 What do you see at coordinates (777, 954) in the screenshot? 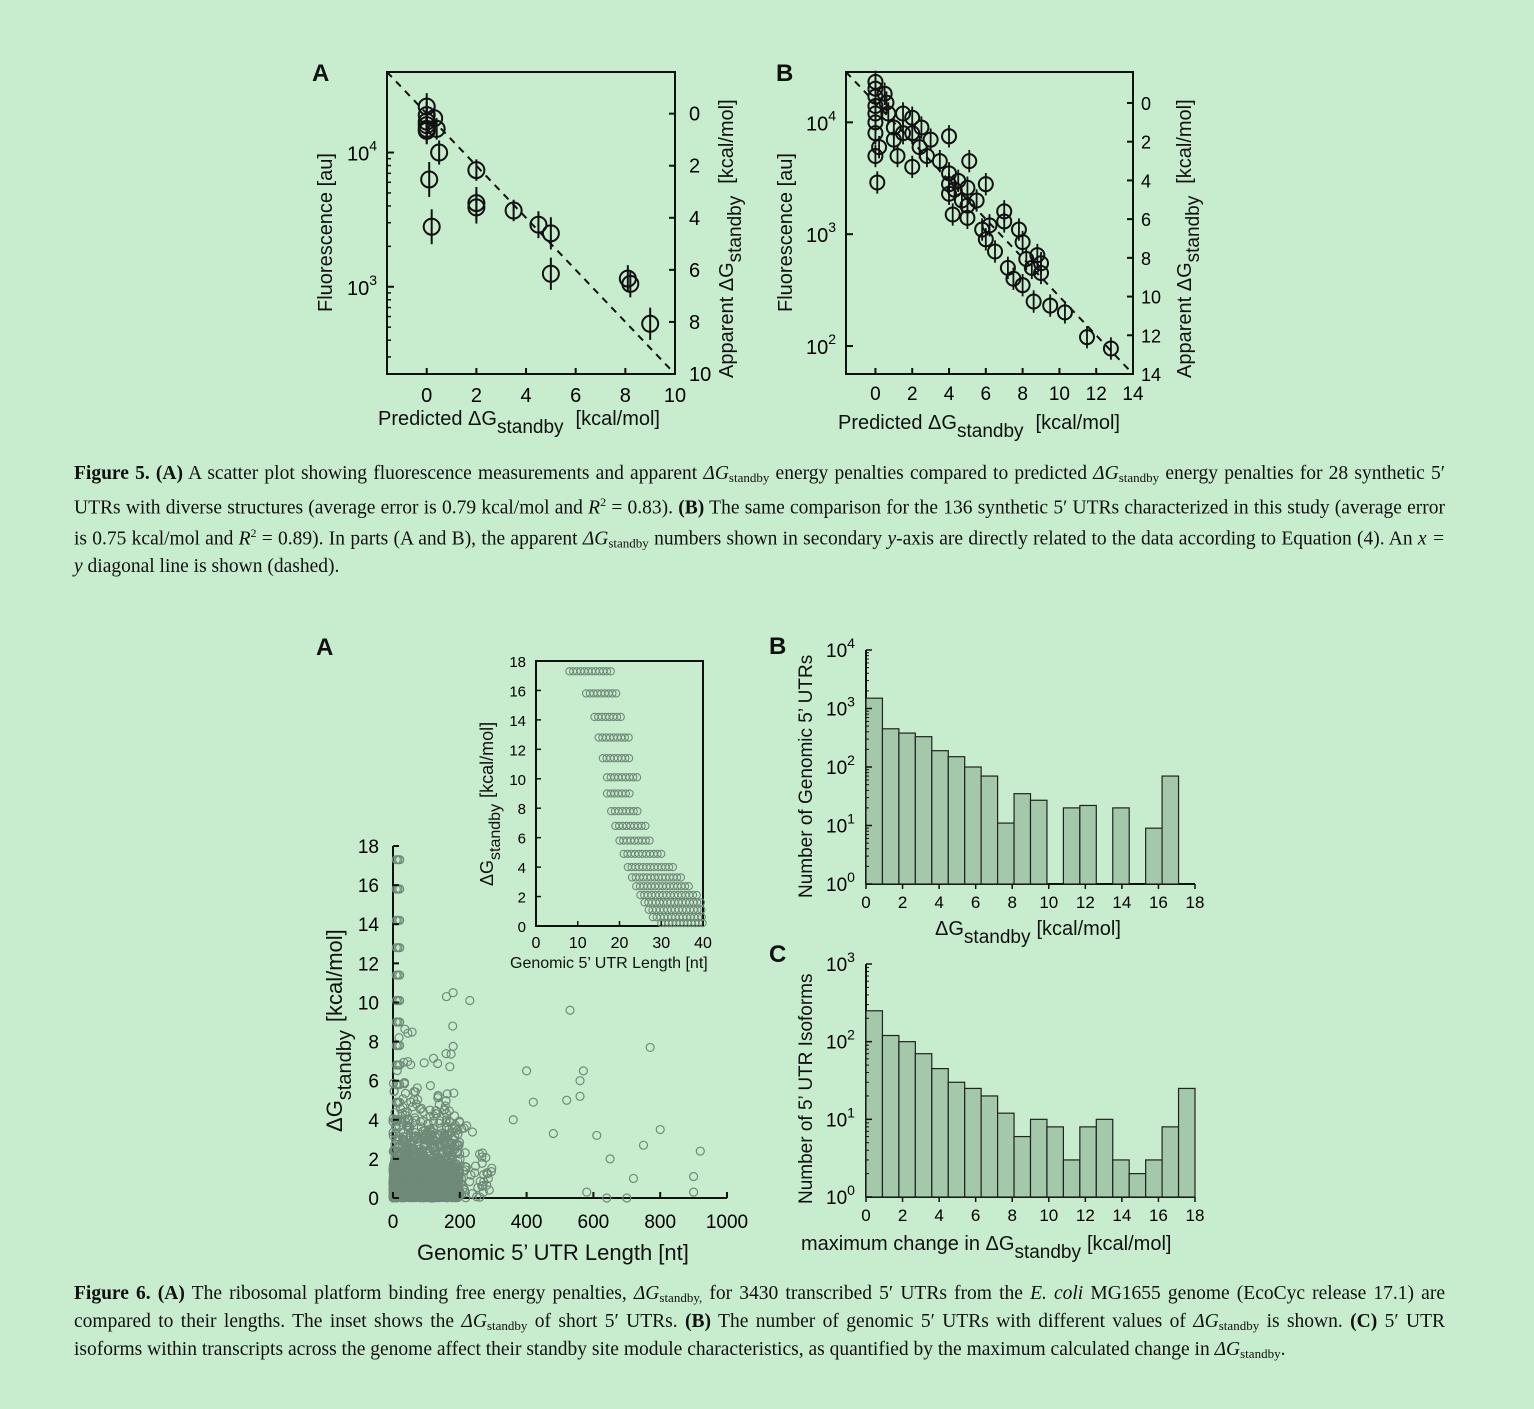
I see `panel-letter-c: C` at bounding box center [777, 954].